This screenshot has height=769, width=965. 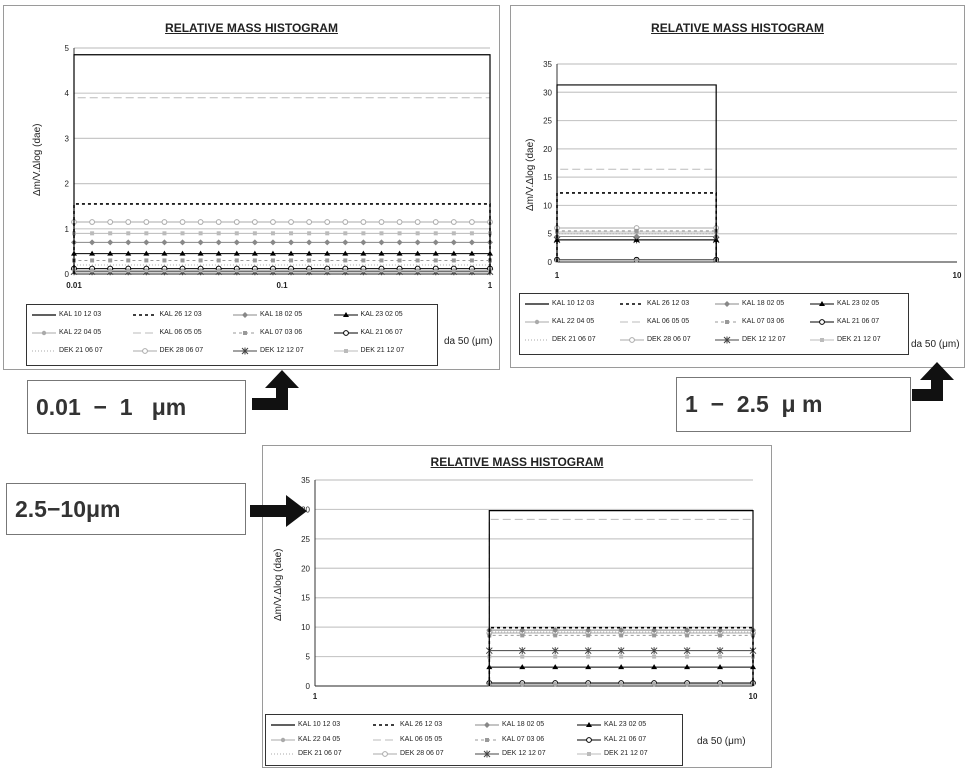 What do you see at coordinates (547, 205) in the screenshot?
I see `y-tick-label: 10` at bounding box center [547, 205].